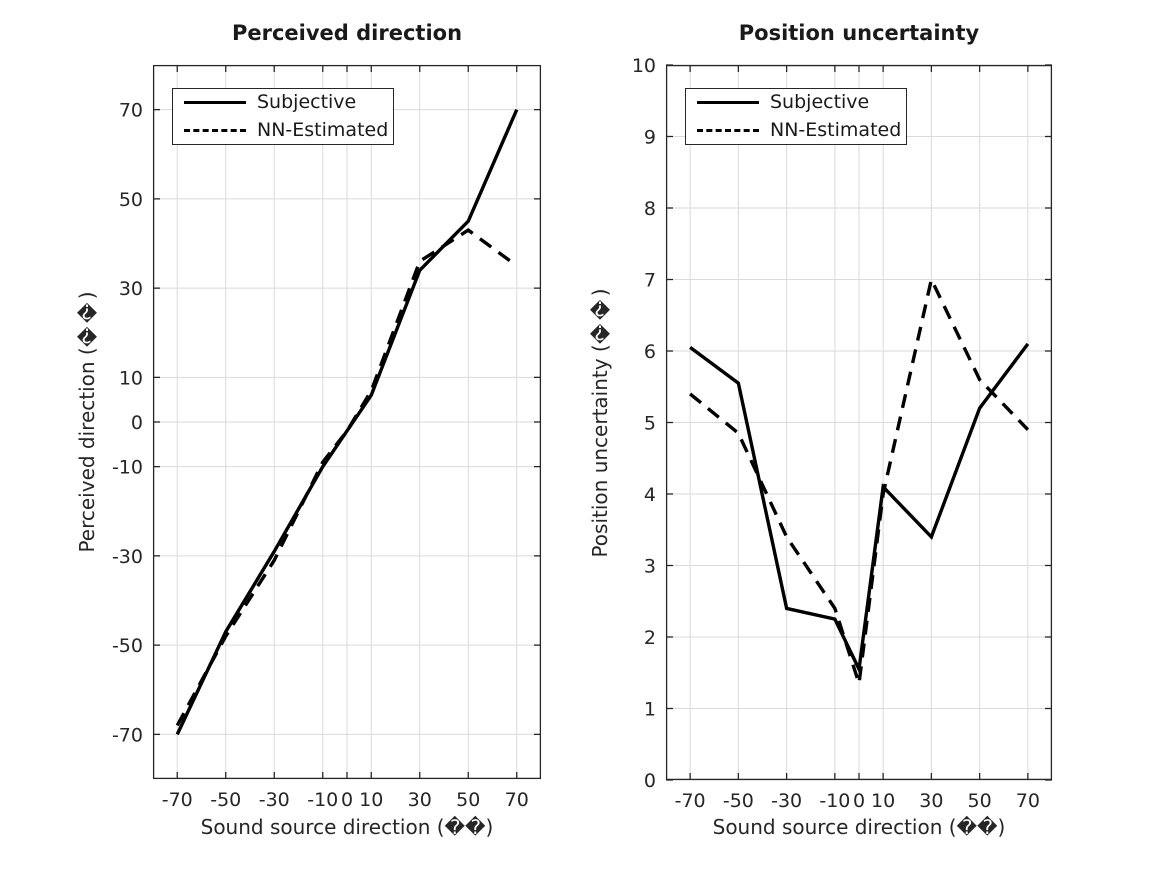 The height and width of the screenshot is (875, 1167). What do you see at coordinates (859, 509) in the screenshot?
I see `series-subjective` at bounding box center [859, 509].